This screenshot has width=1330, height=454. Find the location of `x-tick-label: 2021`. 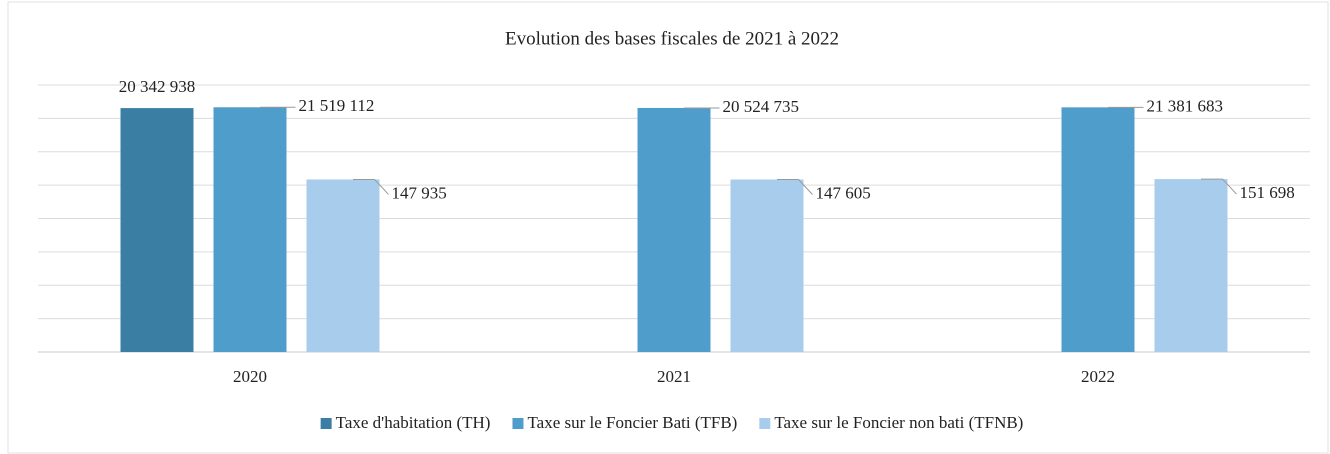

x-tick-label: 2021 is located at coordinates (674, 376).